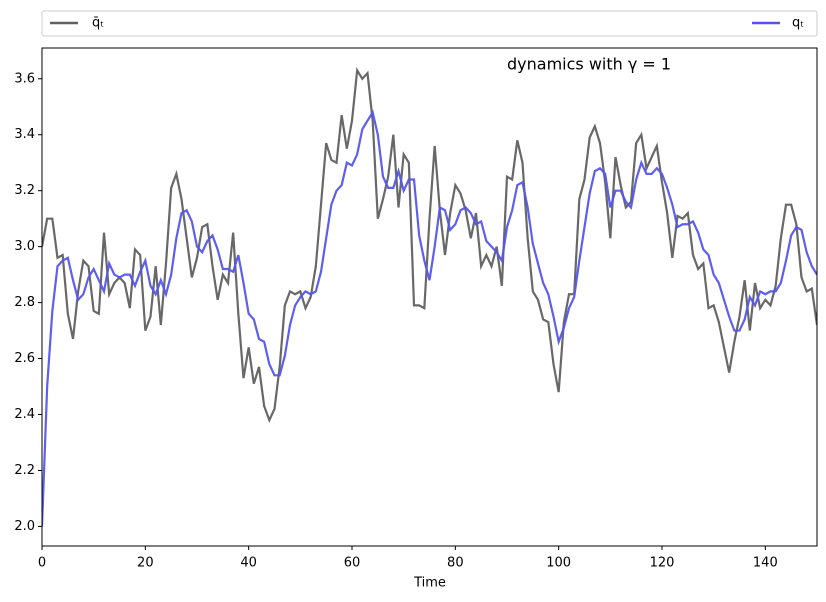  Describe the element at coordinates (558, 563) in the screenshot. I see `x-tick-label: 100` at that location.